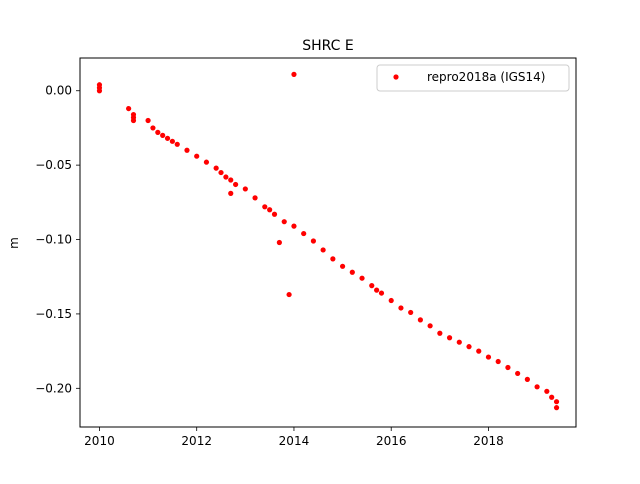  Describe the element at coordinates (14, 243) in the screenshot. I see `y-axis-label: m` at that location.